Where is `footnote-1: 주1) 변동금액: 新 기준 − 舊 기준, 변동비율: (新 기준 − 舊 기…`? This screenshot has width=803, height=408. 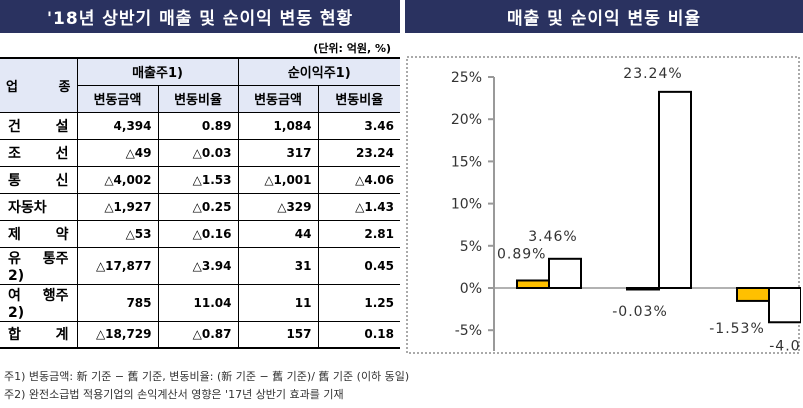 footnote-1: 주1) 변동금액: 新 기준 − 舊 기준, 변동비율: (新 기준 − 舊 기… is located at coordinates (207, 376).